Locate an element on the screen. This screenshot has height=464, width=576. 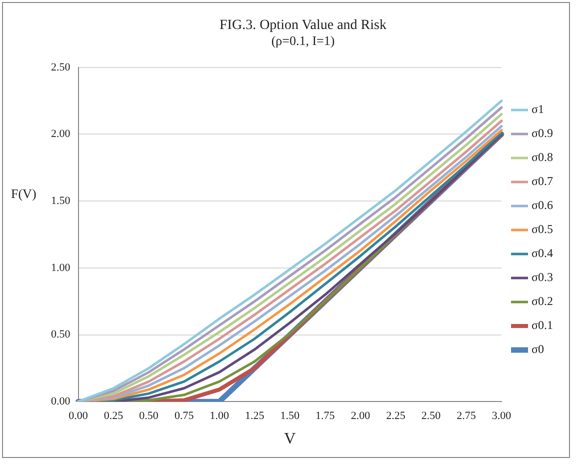
x-tick-label: 0.00 is located at coordinates (78, 416).